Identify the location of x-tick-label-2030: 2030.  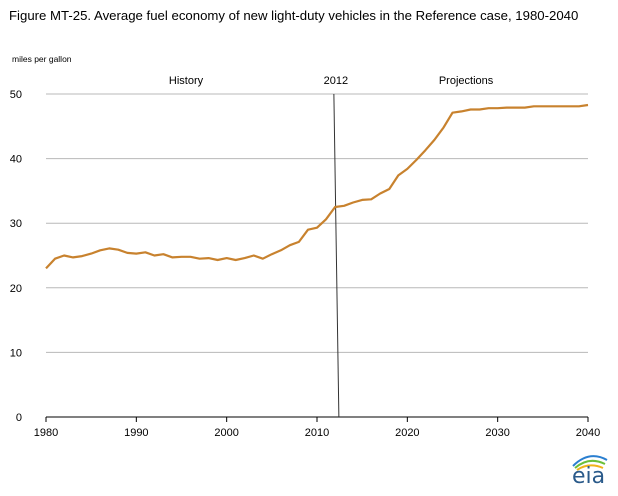
(497, 433).